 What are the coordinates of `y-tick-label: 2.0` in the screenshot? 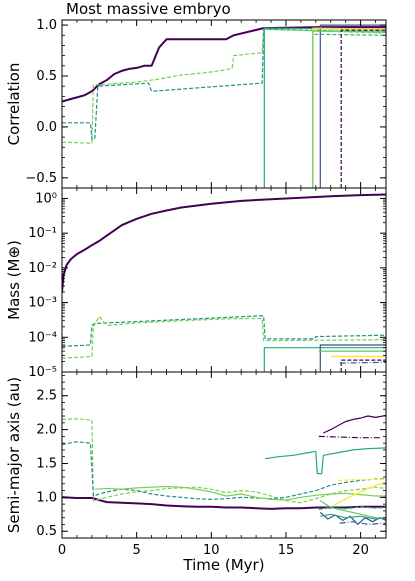 It's located at (46, 430).